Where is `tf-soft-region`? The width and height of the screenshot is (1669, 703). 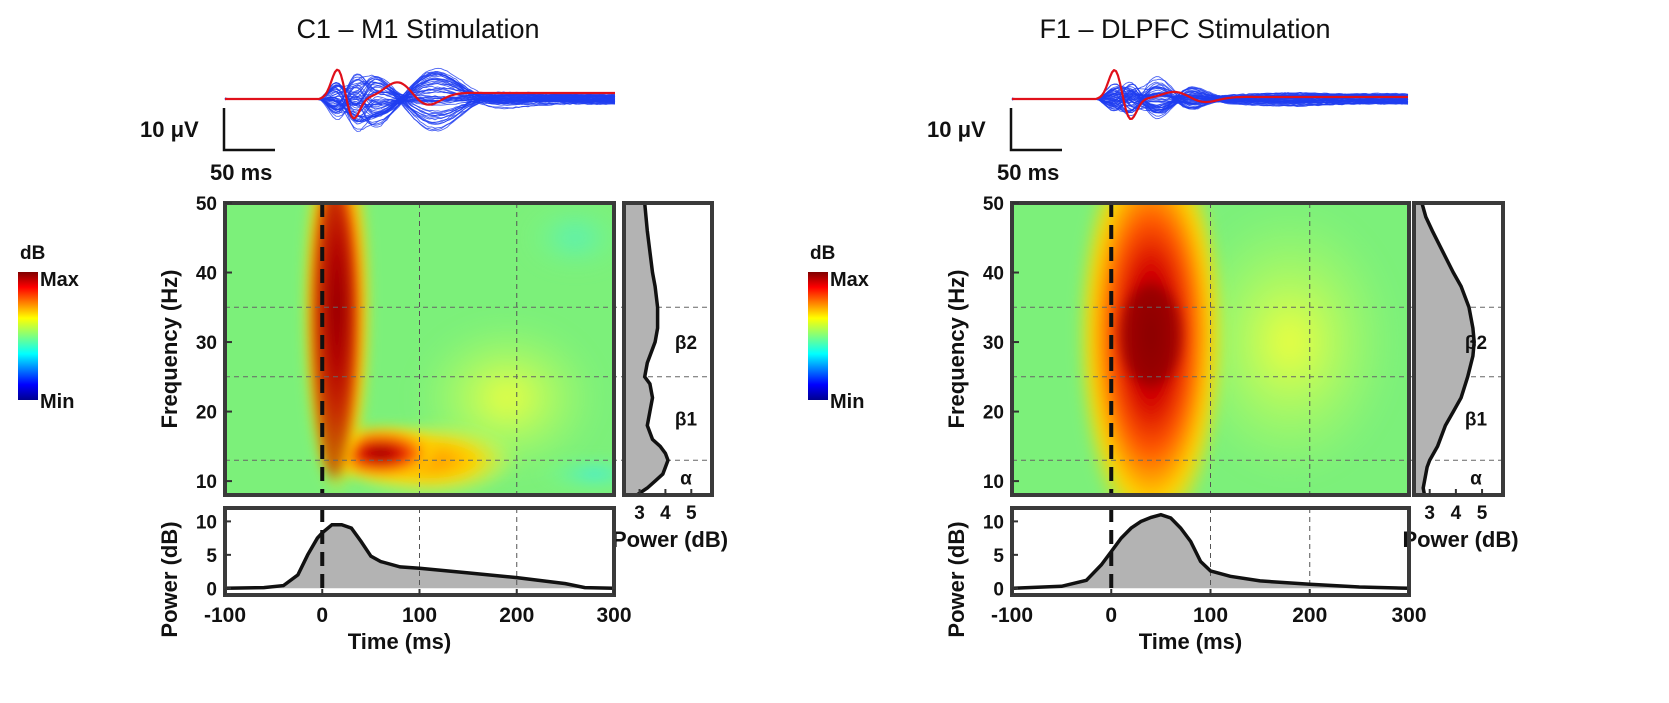 tf-soft-region is located at coordinates (1289, 343).